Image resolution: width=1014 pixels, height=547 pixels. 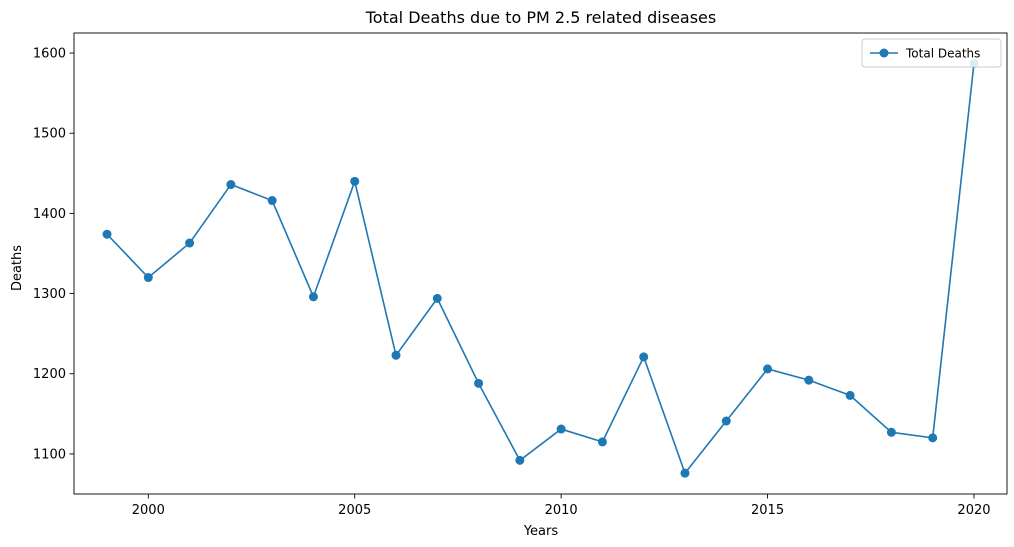 I want to click on x-tick-label: 2010, so click(x=561, y=510).